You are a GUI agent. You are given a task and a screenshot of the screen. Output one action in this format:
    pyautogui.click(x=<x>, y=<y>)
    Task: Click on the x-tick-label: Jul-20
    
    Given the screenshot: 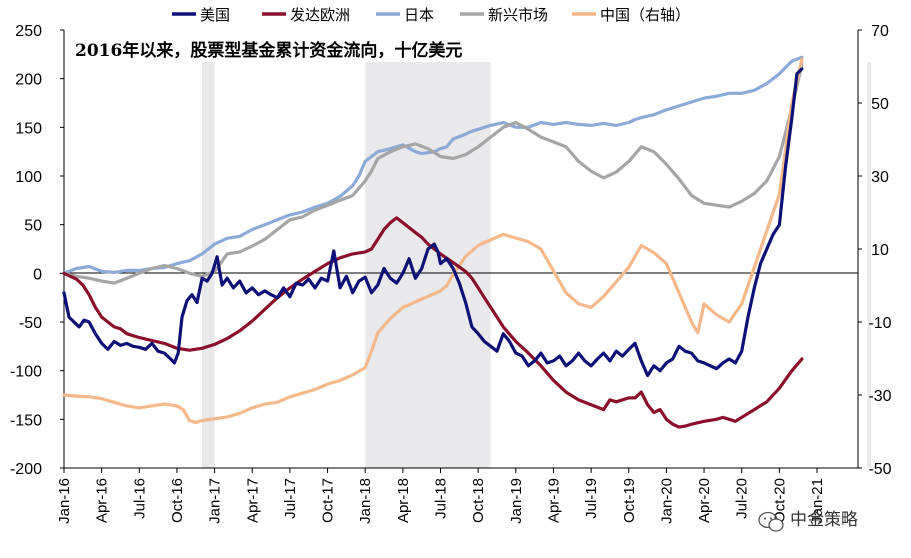 What is the action you would take?
    pyautogui.click(x=742, y=498)
    